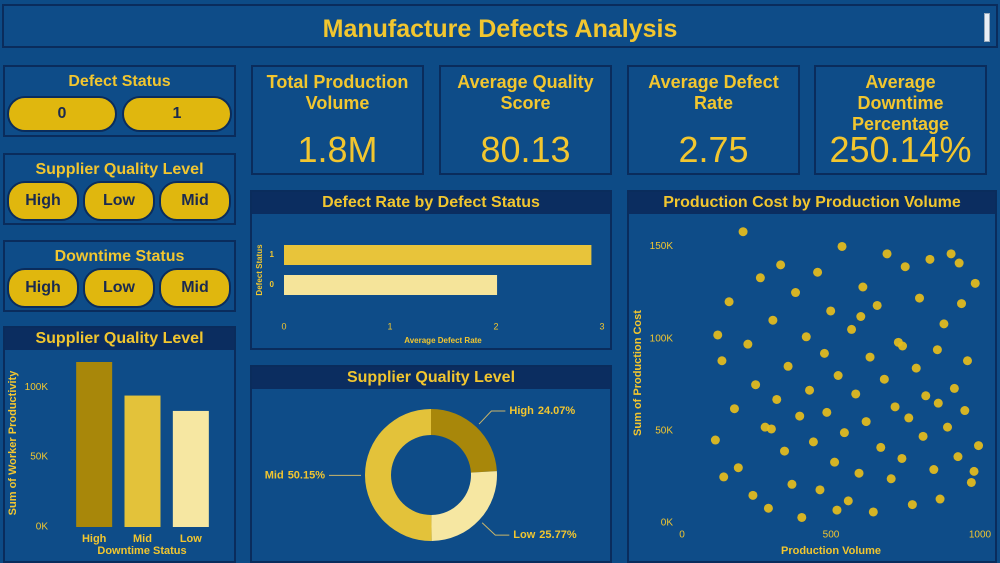 The height and width of the screenshot is (563, 1000). Describe the element at coordinates (119, 81) in the screenshot. I see `slicer-title: Defect Status` at that location.